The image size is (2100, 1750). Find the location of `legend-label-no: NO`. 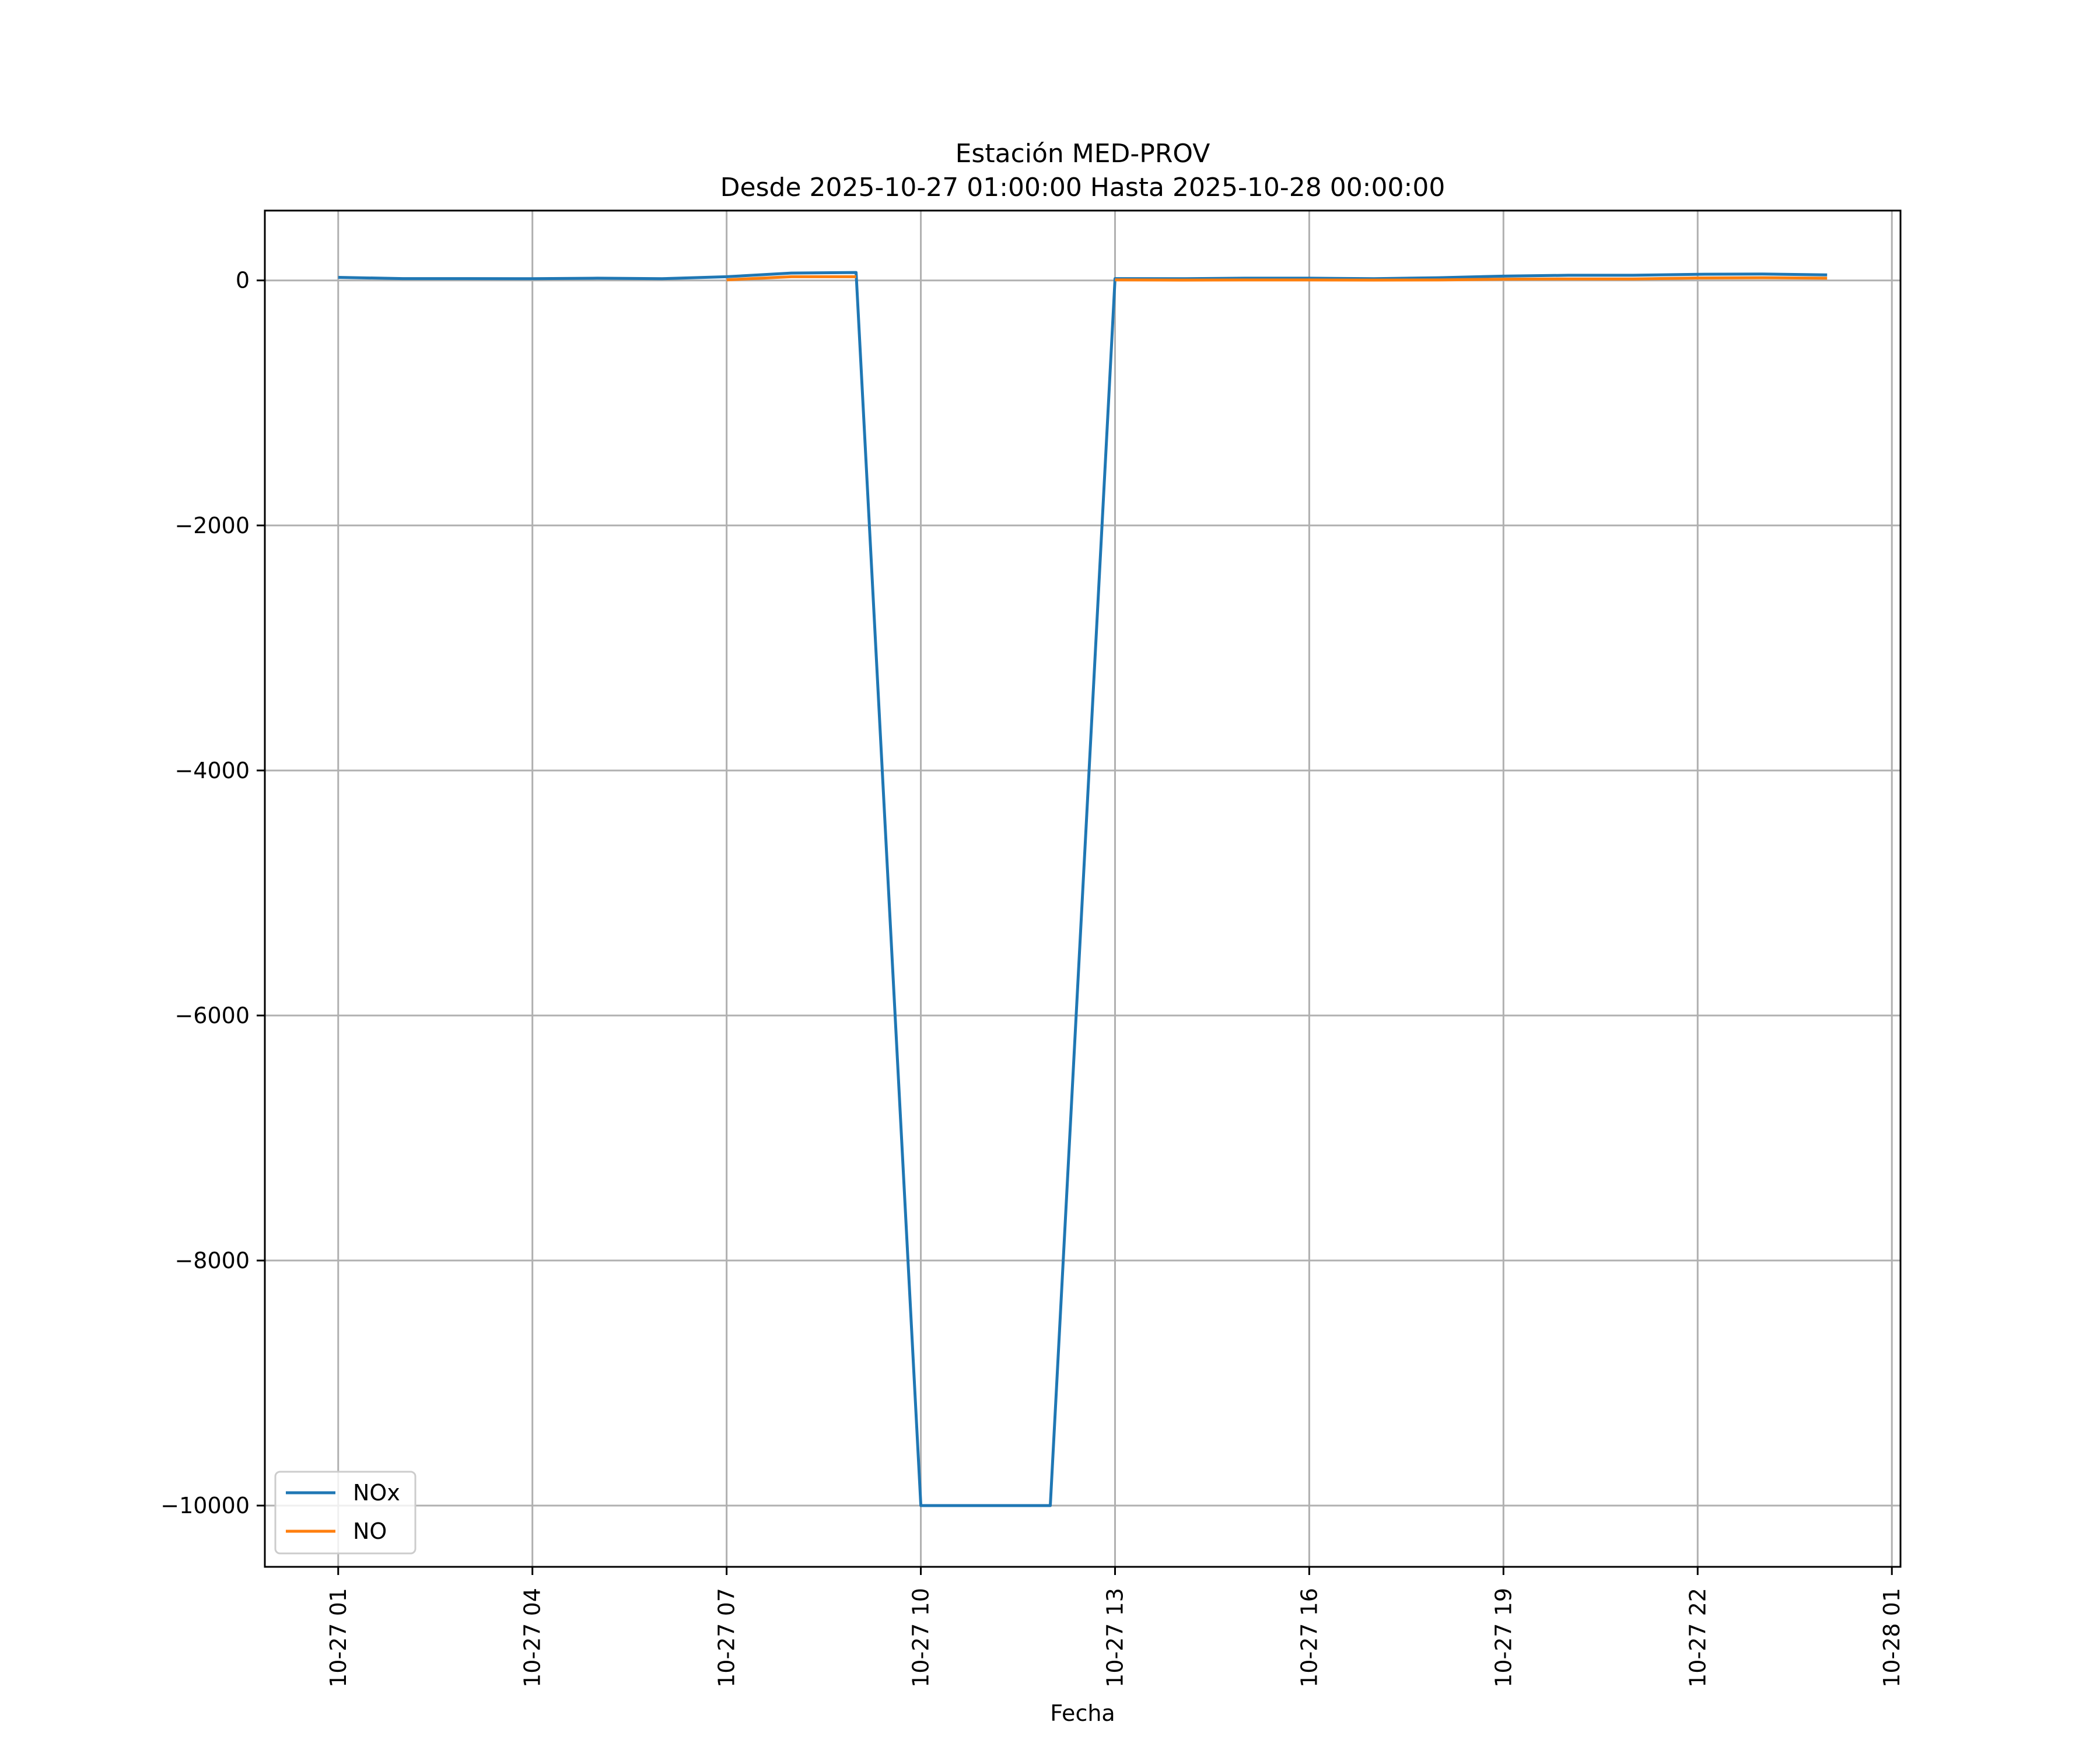

legend-label-no: NO is located at coordinates (370, 1531).